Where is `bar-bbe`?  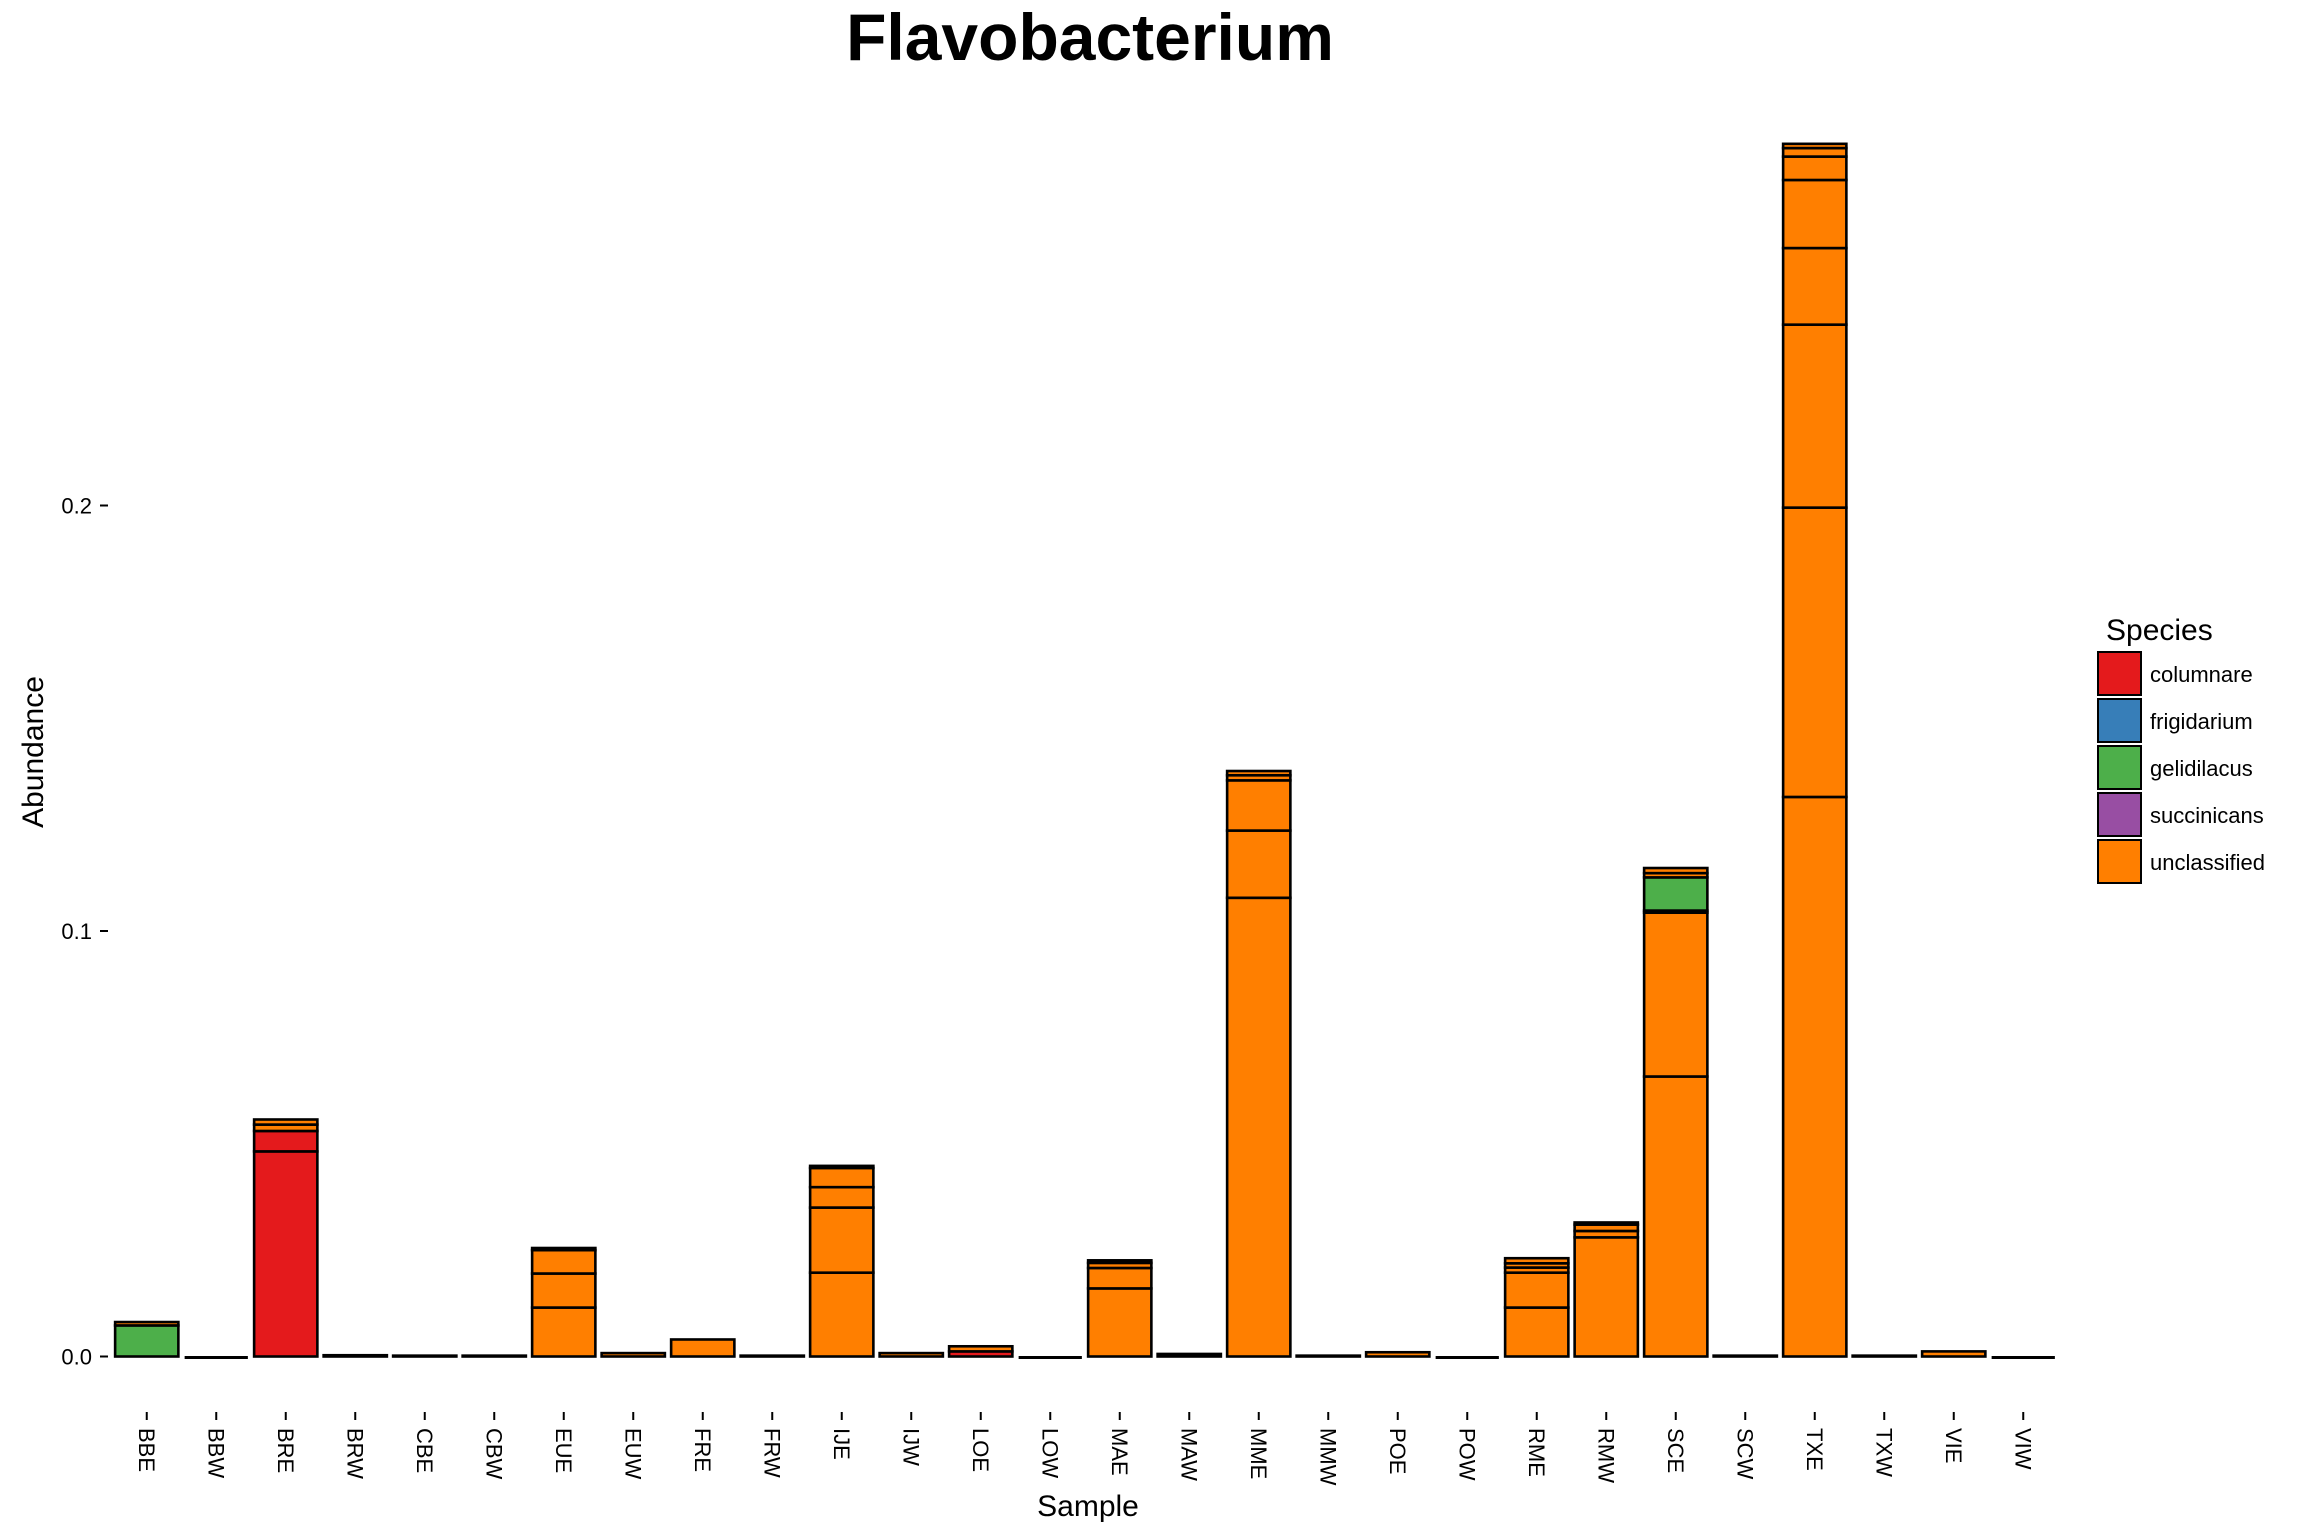
bar-bbe is located at coordinates (146, 1339).